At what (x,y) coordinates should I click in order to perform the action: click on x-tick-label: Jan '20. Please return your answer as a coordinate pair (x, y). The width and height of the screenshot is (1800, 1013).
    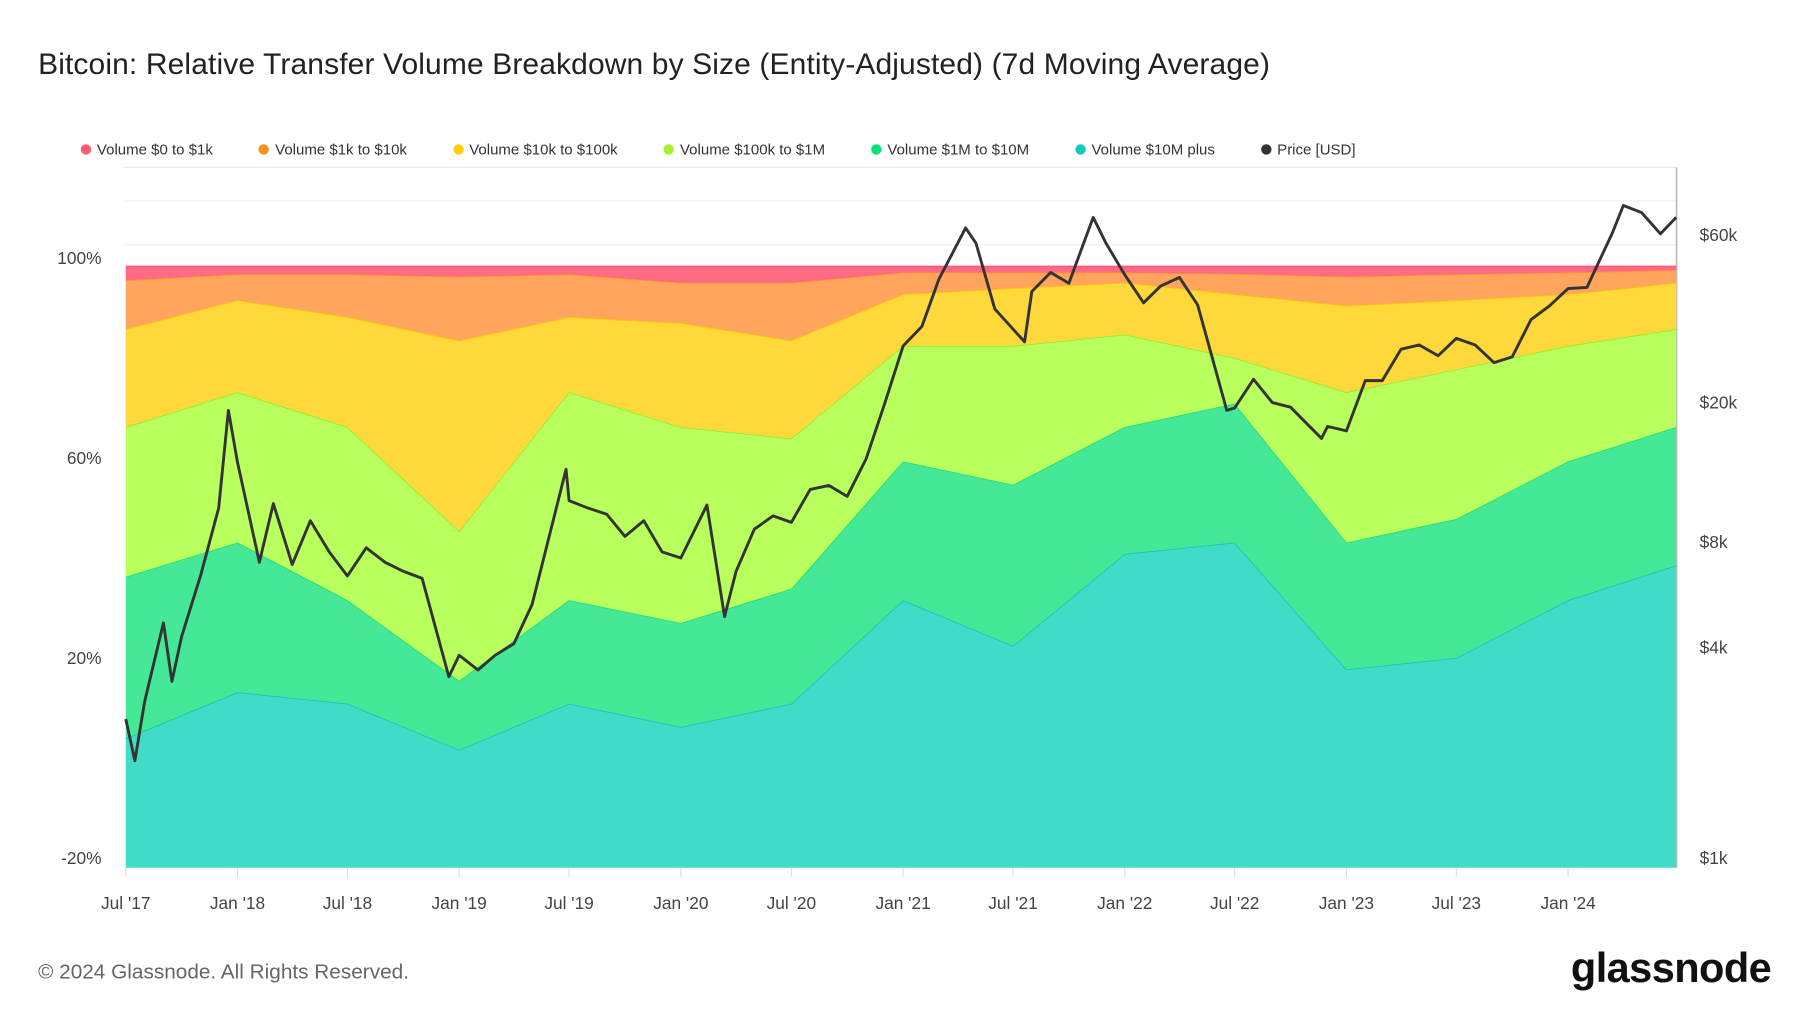
    Looking at the image, I should click on (680, 903).